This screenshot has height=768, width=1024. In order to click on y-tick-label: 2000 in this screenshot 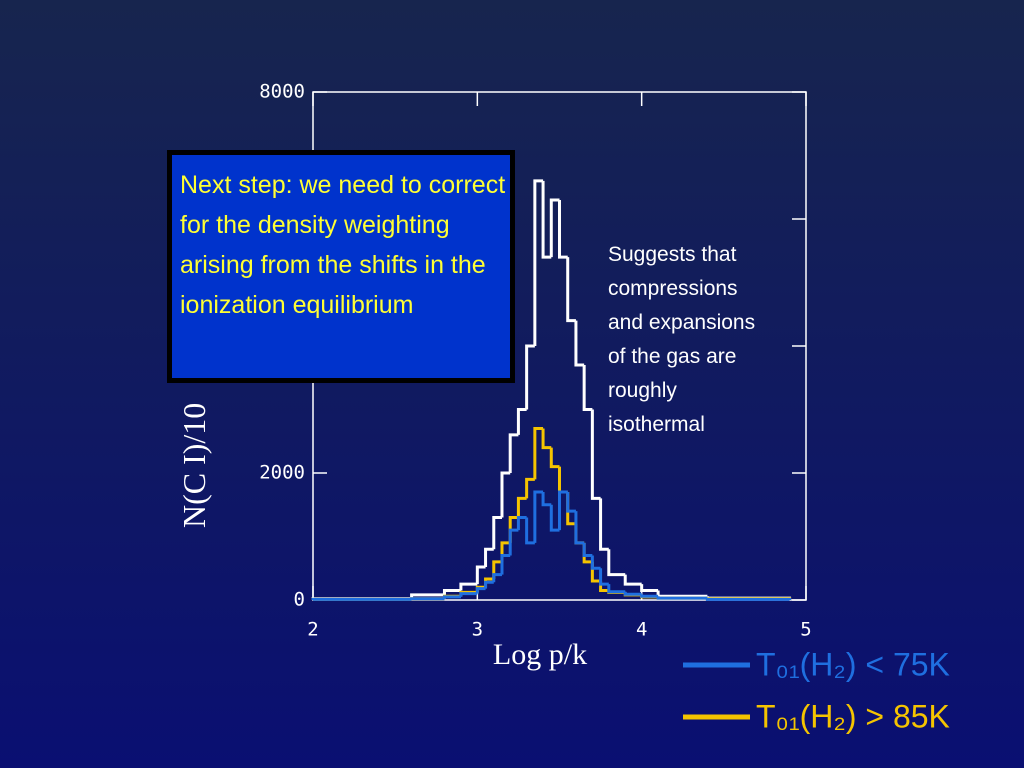, I will do `click(282, 473)`.